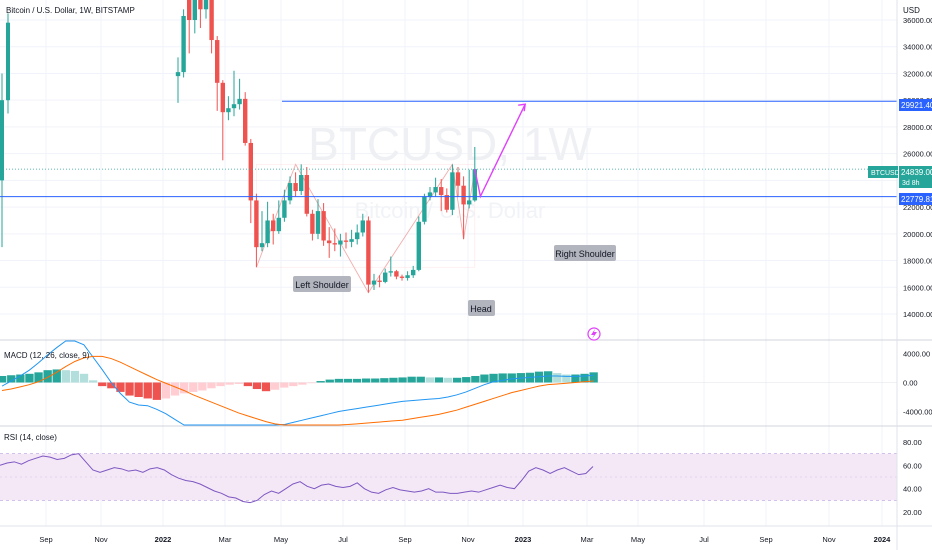 Image resolution: width=932 pixels, height=550 pixels. What do you see at coordinates (911, 183) in the screenshot?
I see `countdown-value: 3d 8h` at bounding box center [911, 183].